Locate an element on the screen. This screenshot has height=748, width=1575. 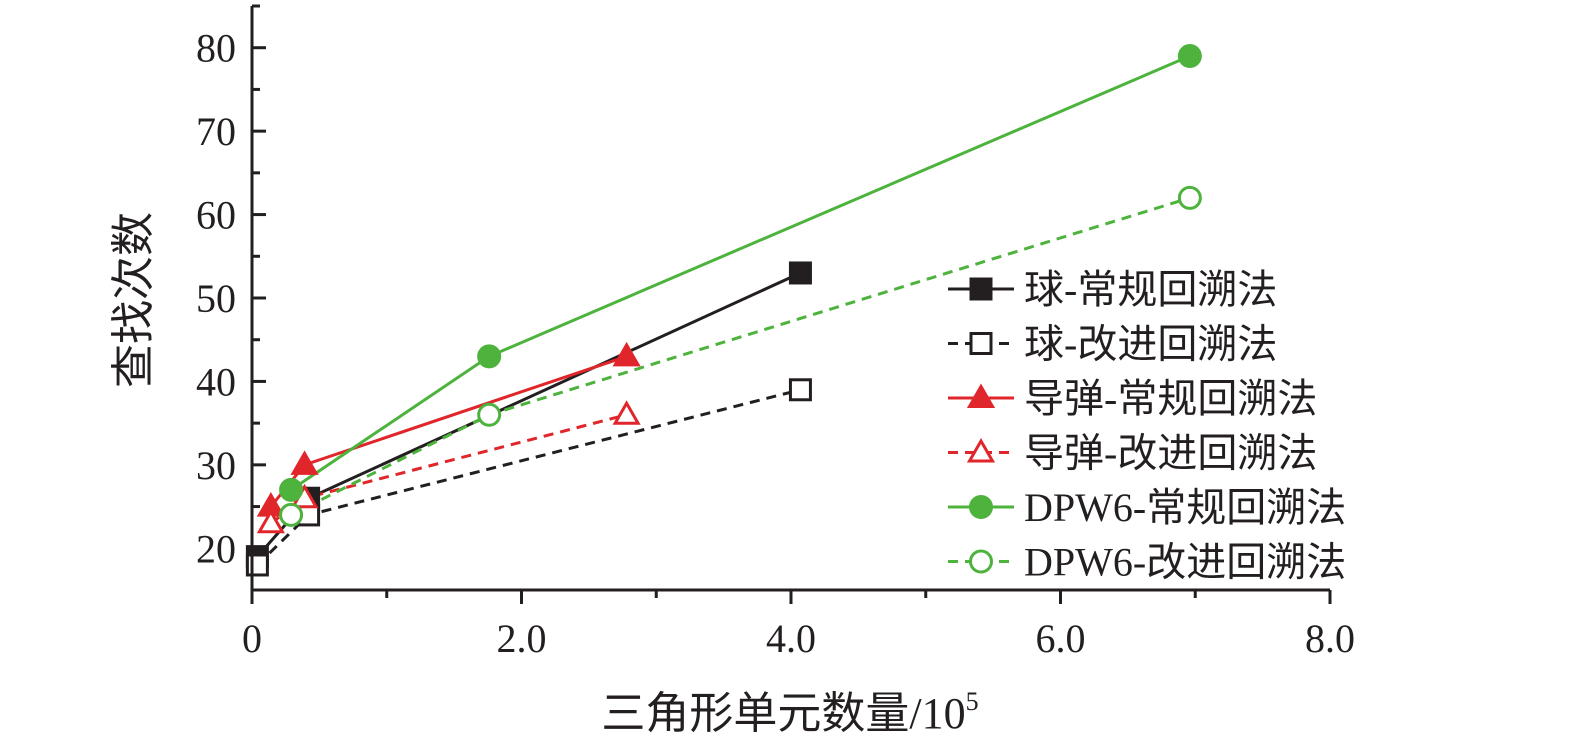
x-tick-label: 2.0 is located at coordinates (522, 638).